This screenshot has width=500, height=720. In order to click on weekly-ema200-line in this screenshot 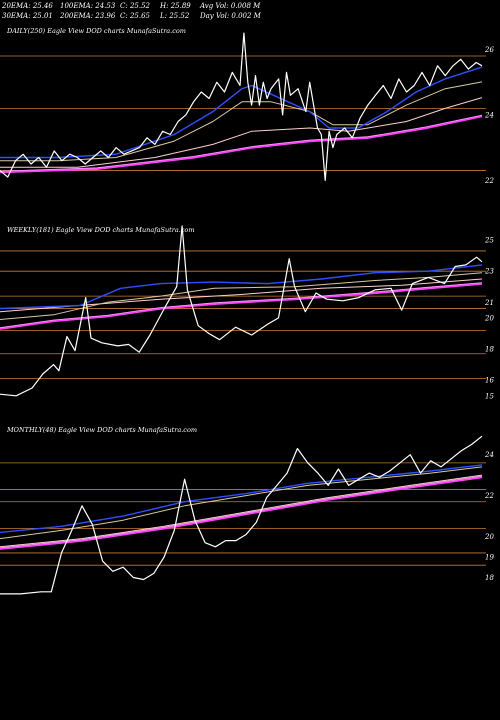, I will do `click(241, 306)`.